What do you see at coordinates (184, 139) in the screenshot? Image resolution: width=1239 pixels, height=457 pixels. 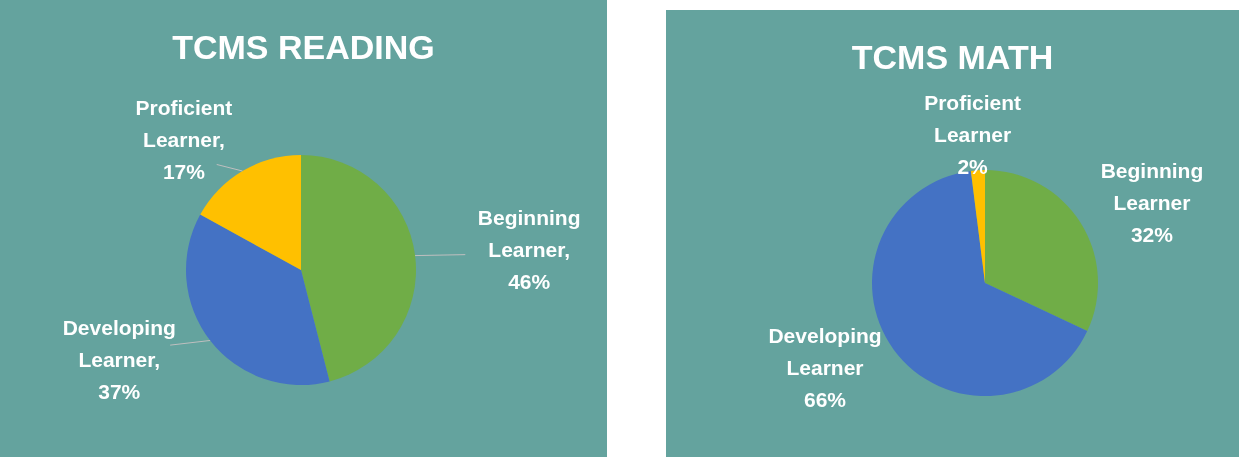 I see `slice-label: Proficient Learner, 17%` at bounding box center [184, 139].